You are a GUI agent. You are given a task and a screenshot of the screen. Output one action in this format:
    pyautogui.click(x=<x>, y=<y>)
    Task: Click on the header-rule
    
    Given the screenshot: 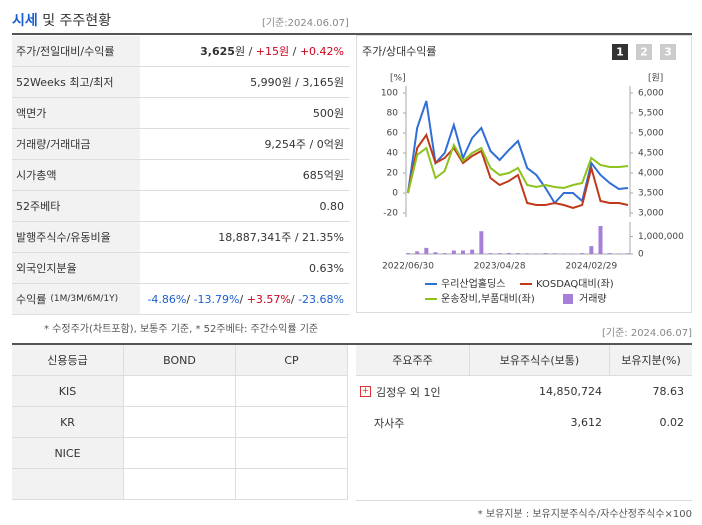 What is the action you would take?
    pyautogui.click(x=352, y=34)
    